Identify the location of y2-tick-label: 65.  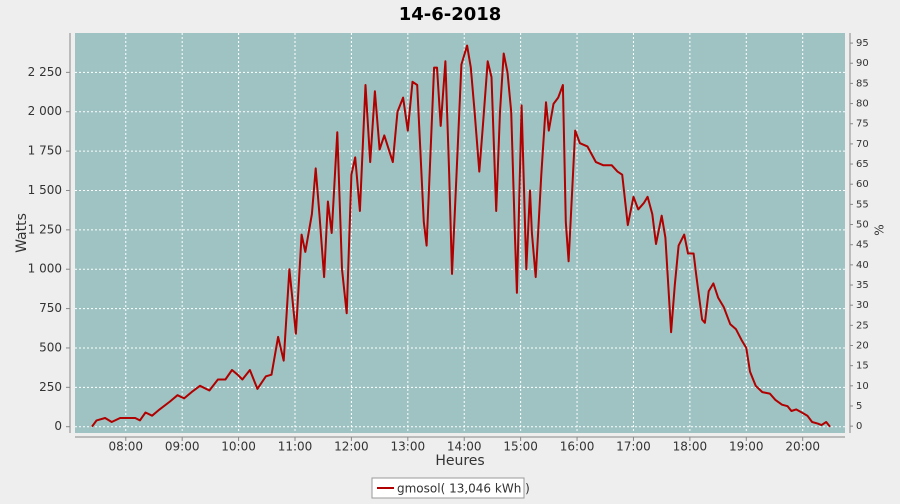
(862, 164).